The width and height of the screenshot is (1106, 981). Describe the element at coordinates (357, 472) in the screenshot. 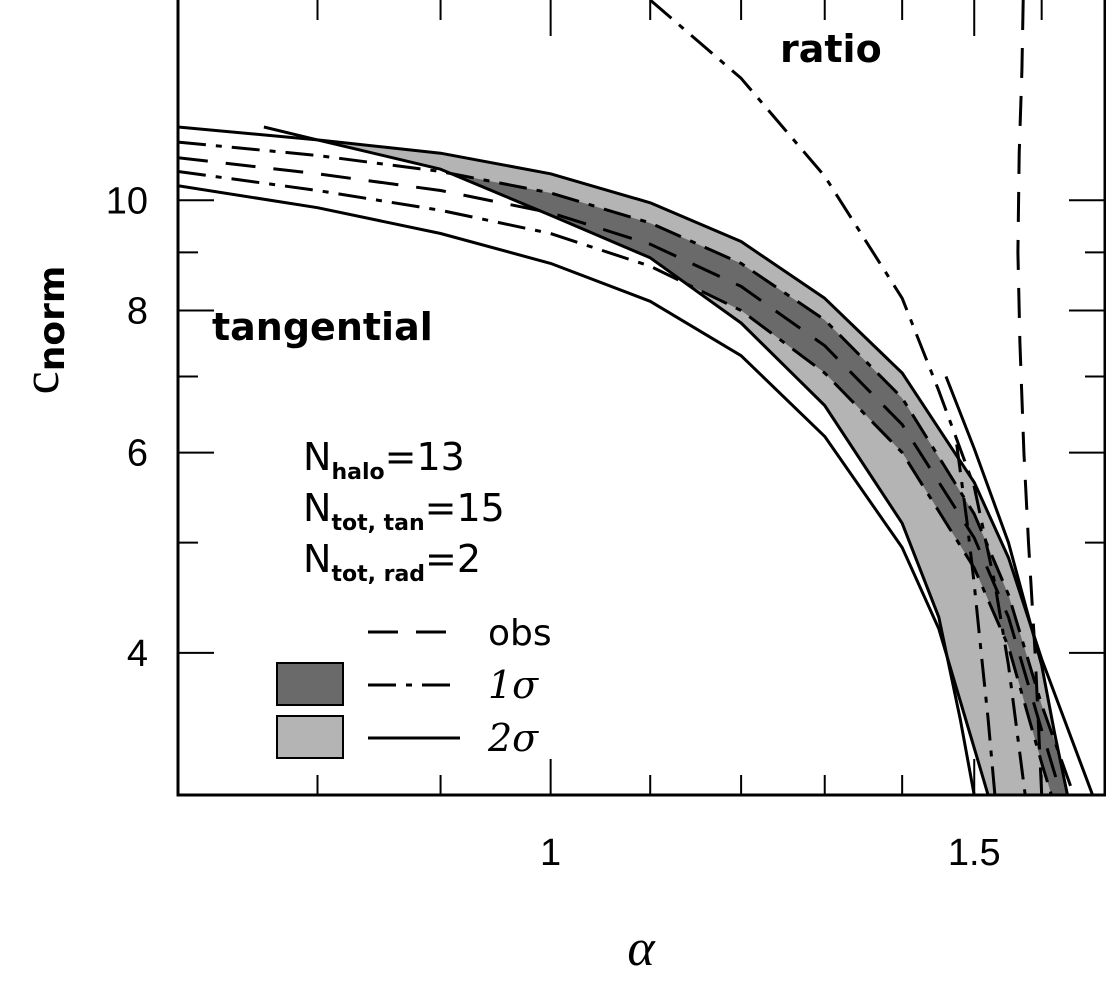

I see `info-sub: halo` at that location.